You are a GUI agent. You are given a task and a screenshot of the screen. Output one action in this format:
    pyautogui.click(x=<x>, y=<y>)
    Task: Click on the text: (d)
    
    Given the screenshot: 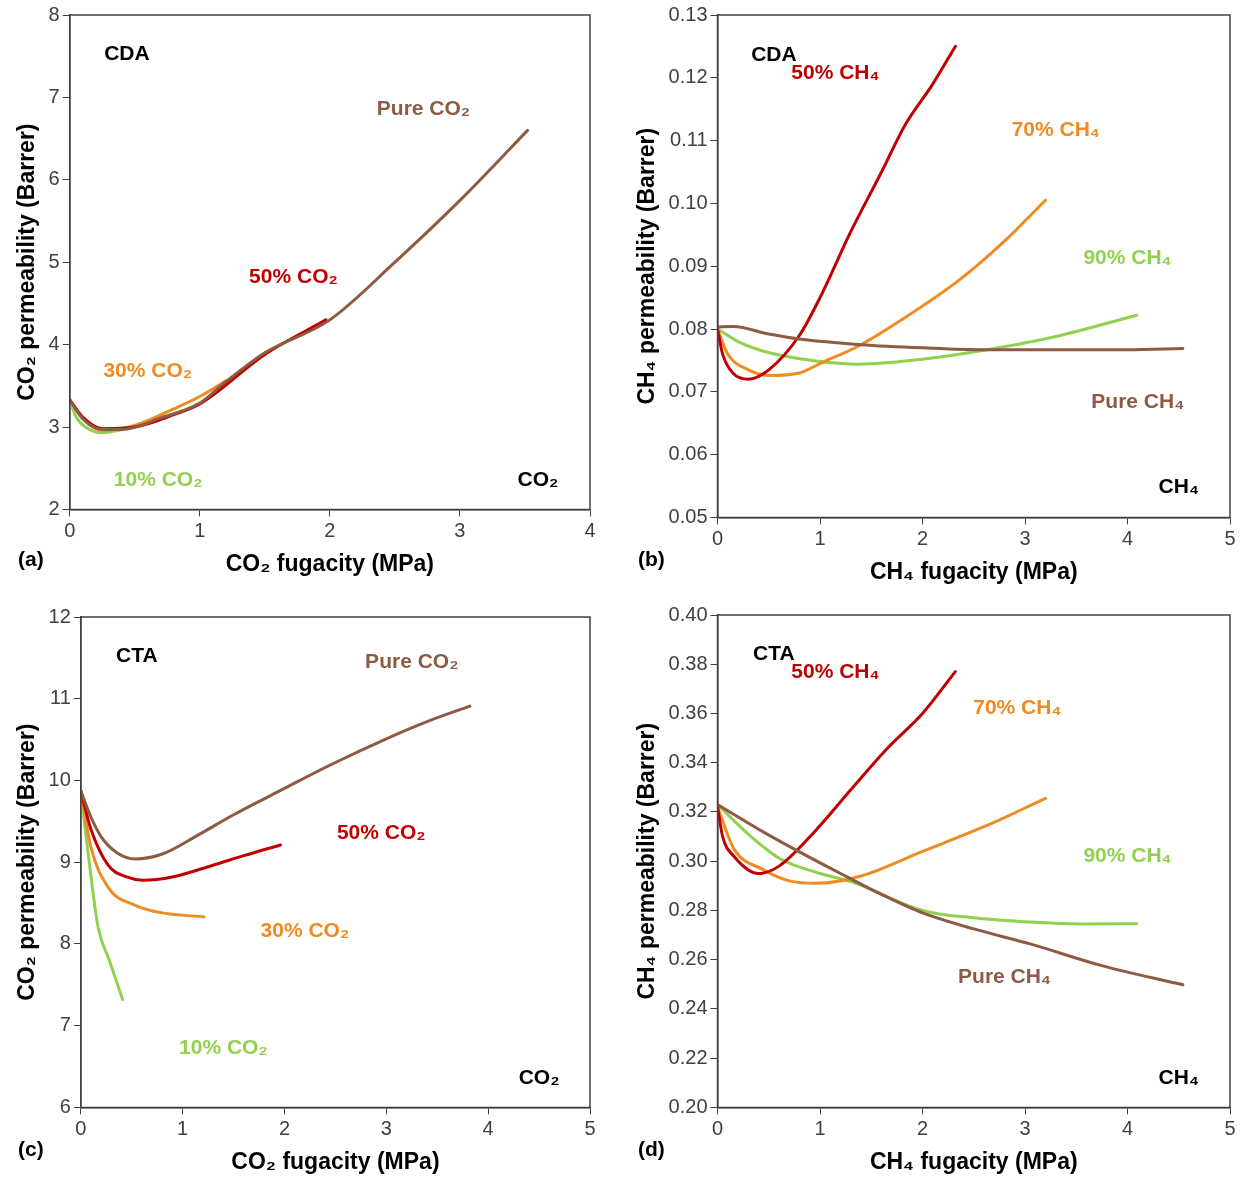 What is the action you would take?
    pyautogui.click(x=651, y=1148)
    